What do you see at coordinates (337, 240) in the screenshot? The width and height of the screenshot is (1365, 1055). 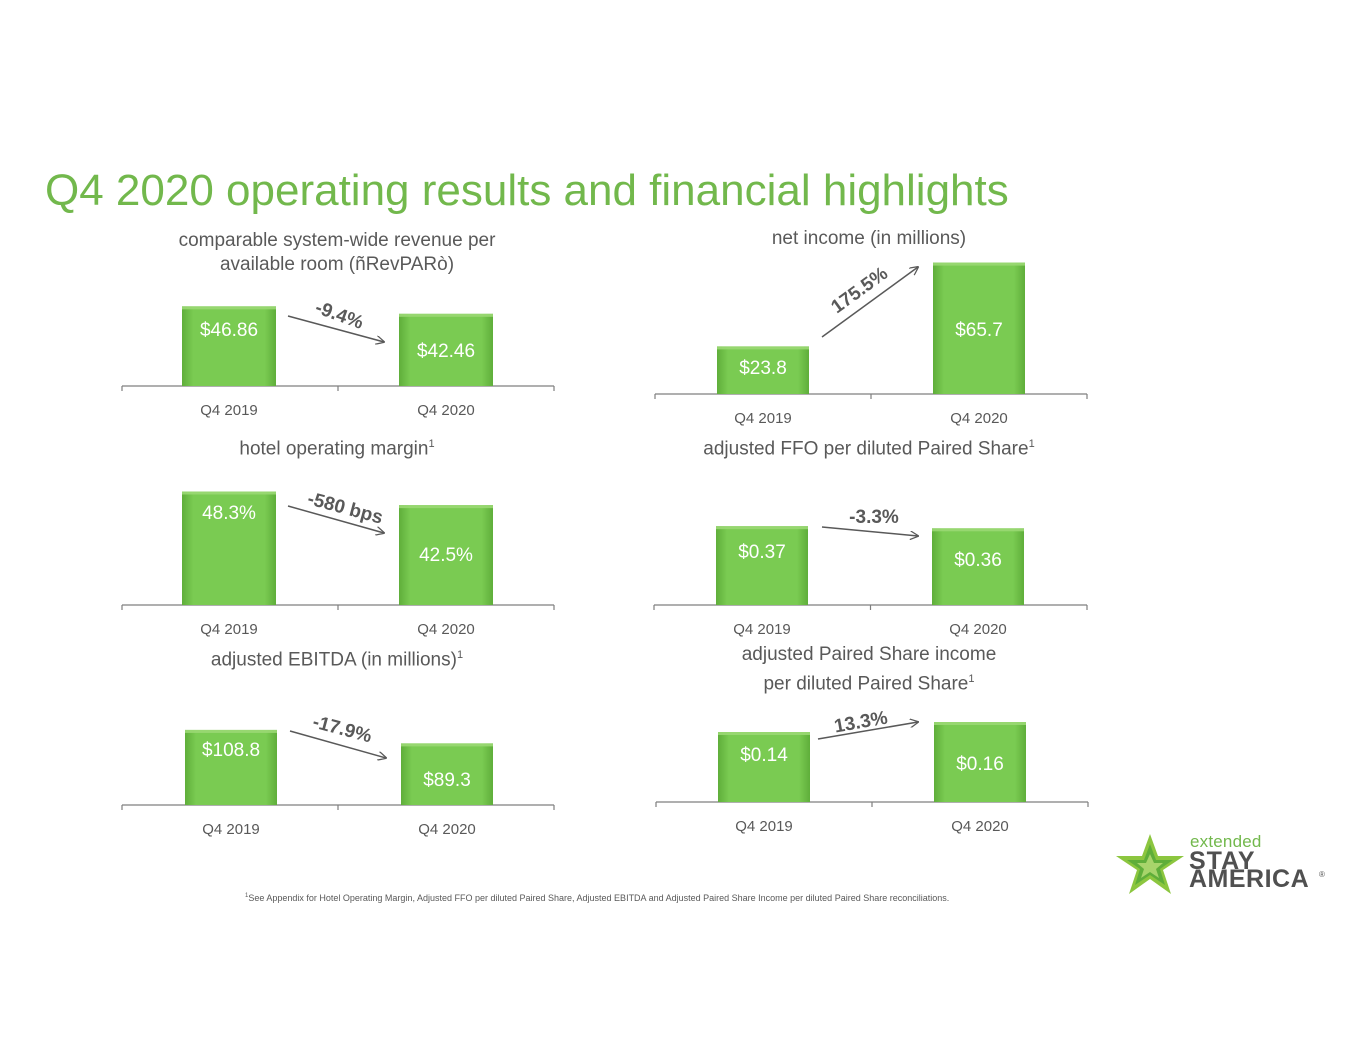 I see `chart-title-line1: comparable system-wide revenue per` at bounding box center [337, 240].